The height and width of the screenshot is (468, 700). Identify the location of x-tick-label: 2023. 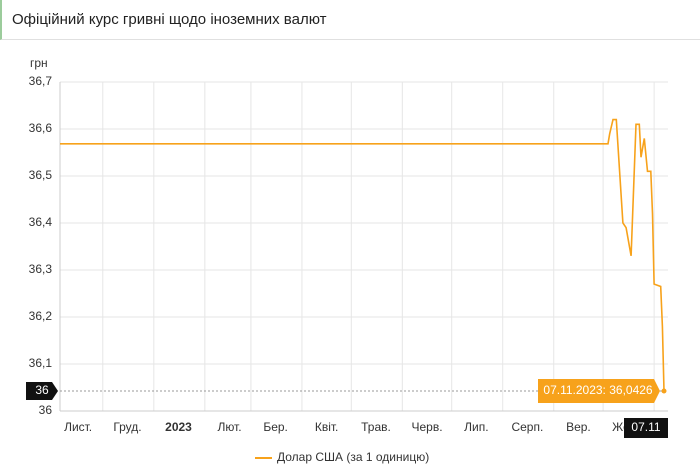
(178, 427).